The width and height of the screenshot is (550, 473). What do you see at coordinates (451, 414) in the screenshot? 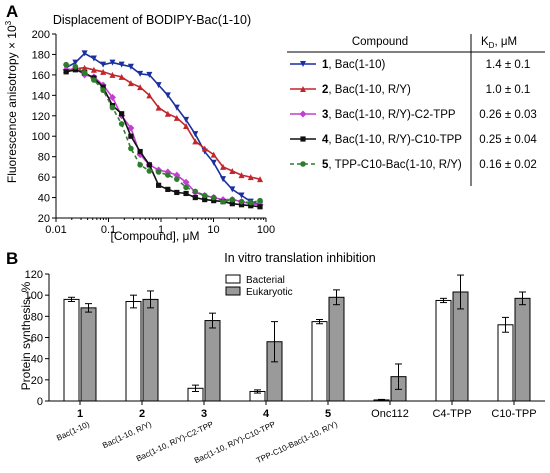
I see `x-tick-label: C4-TPP` at bounding box center [451, 414].